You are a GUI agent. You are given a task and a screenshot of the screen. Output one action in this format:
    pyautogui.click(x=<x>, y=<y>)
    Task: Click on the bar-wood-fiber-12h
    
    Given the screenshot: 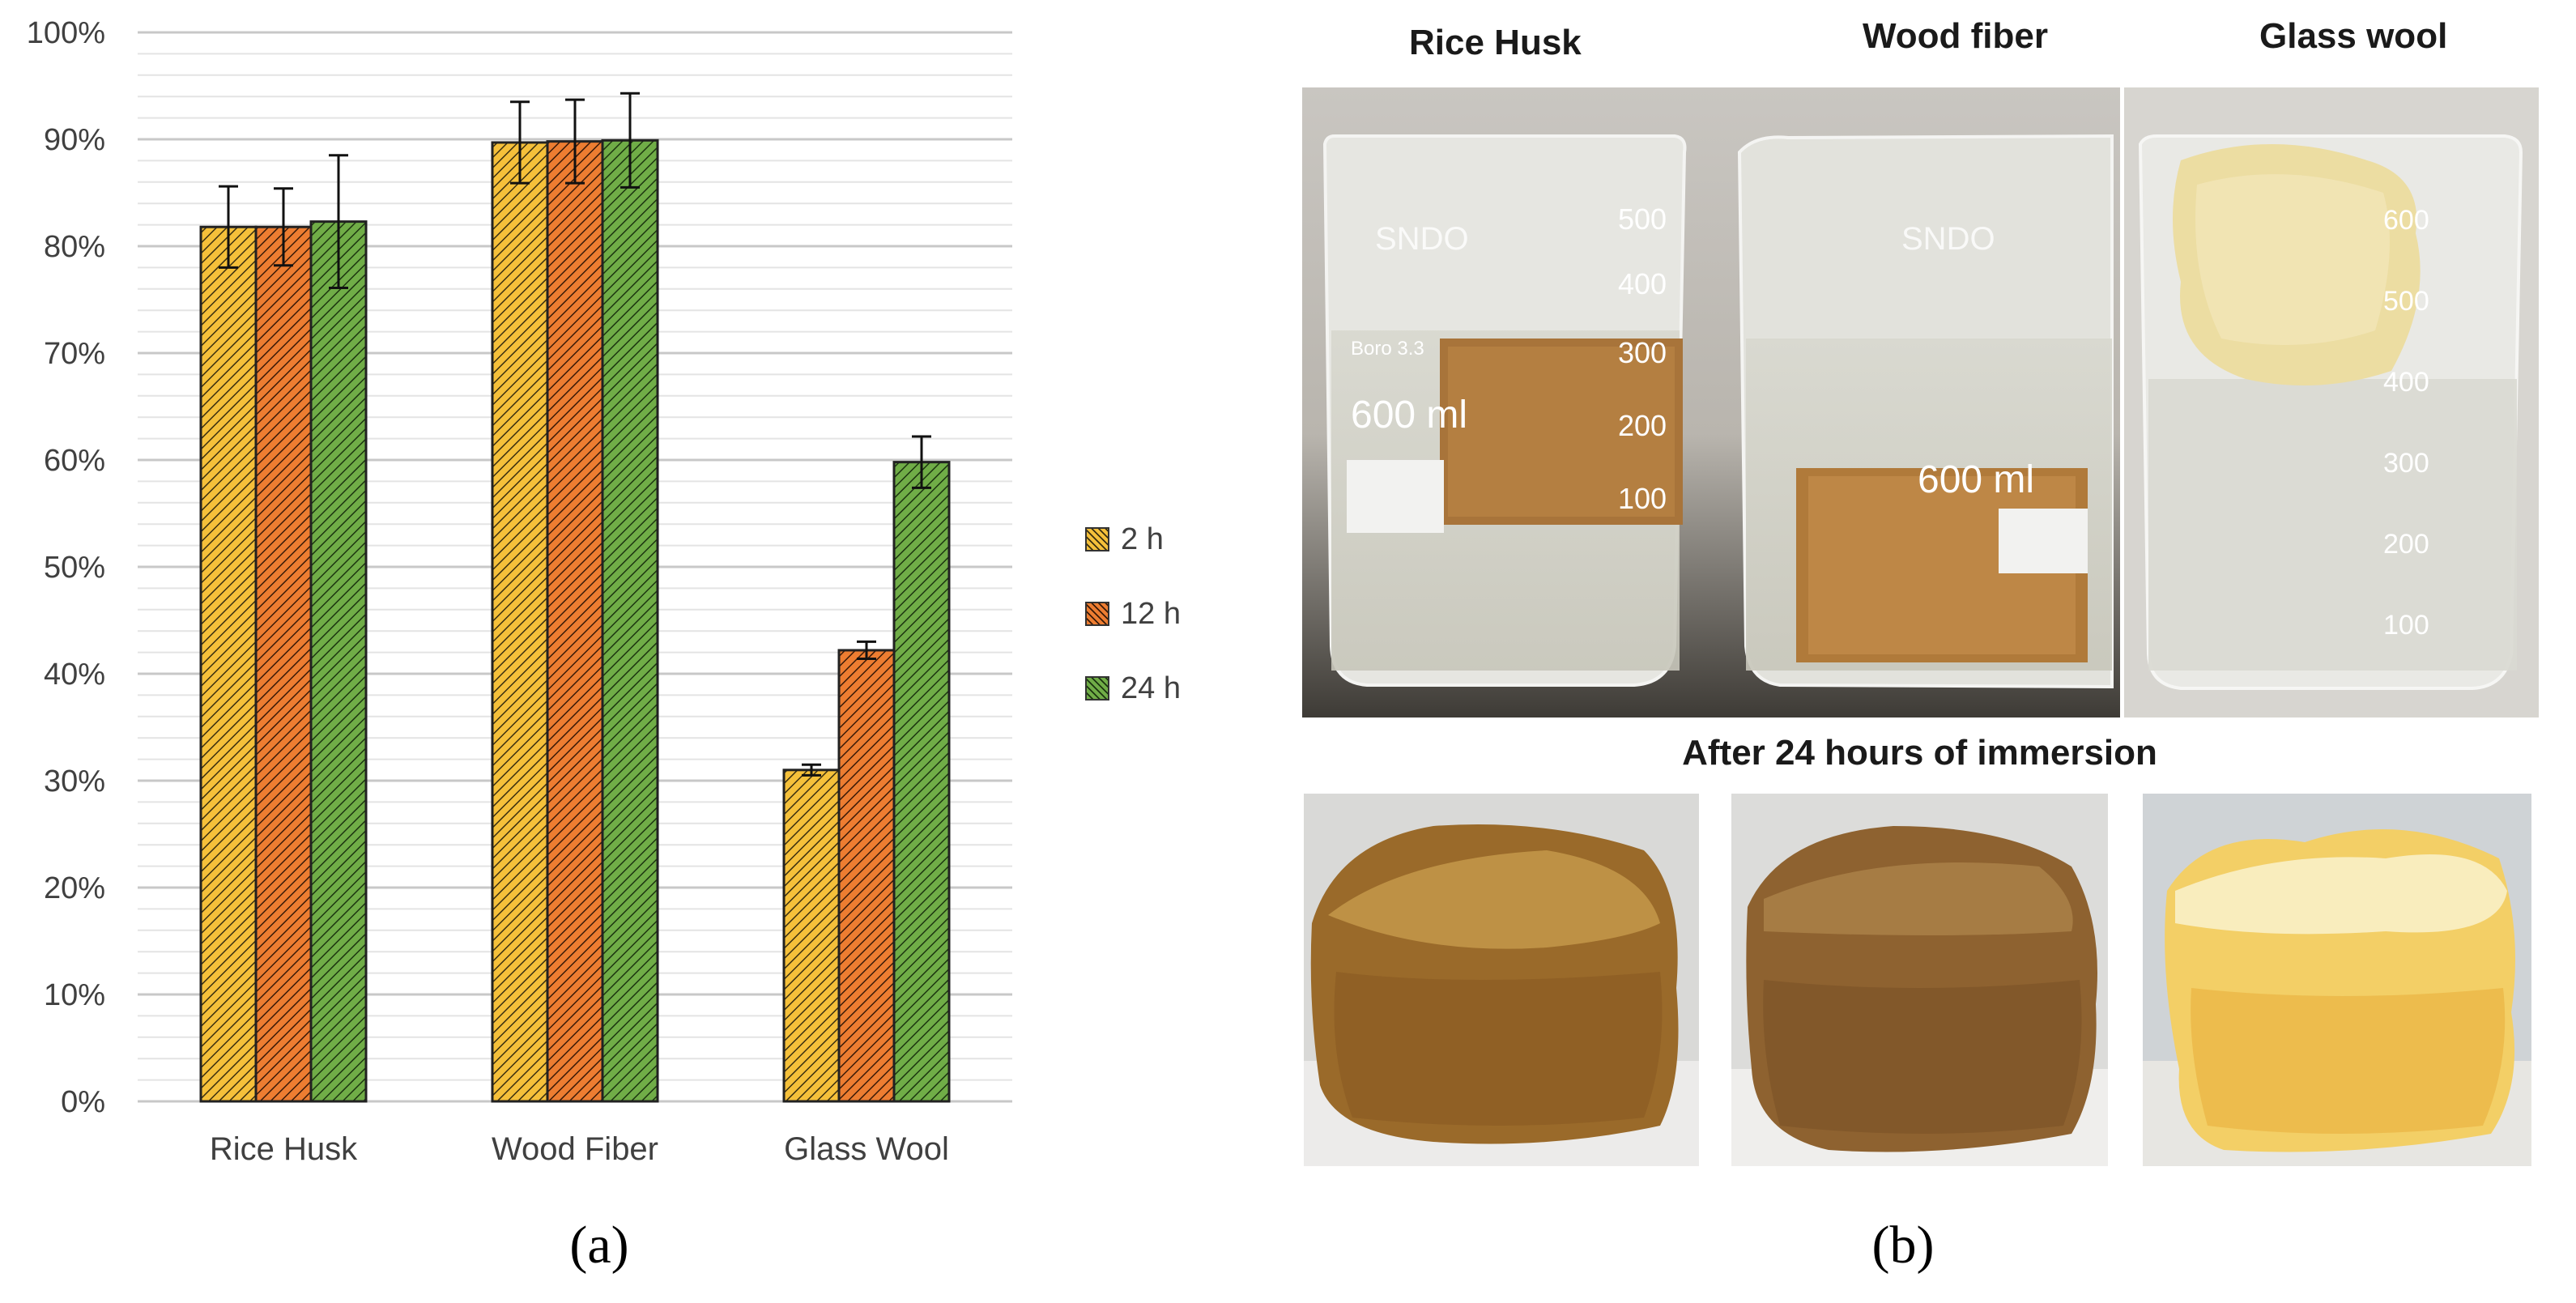 What is the action you would take?
    pyautogui.click(x=575, y=621)
    